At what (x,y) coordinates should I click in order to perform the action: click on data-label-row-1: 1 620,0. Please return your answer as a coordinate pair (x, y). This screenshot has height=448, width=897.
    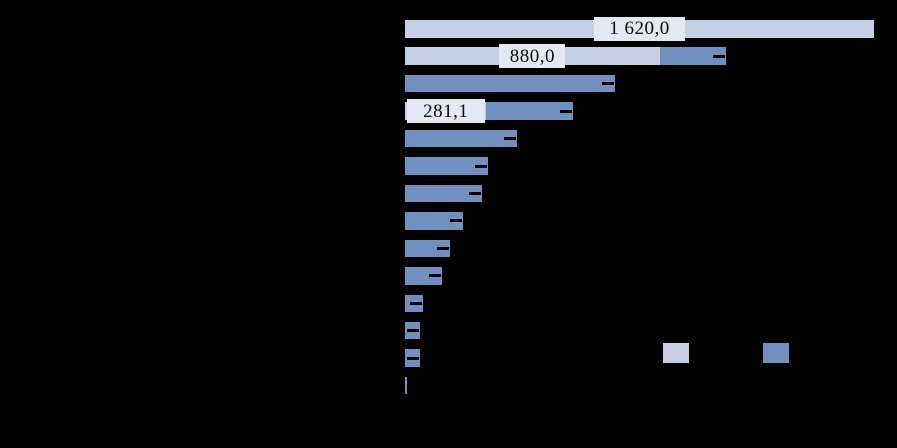
    Looking at the image, I should click on (639, 28).